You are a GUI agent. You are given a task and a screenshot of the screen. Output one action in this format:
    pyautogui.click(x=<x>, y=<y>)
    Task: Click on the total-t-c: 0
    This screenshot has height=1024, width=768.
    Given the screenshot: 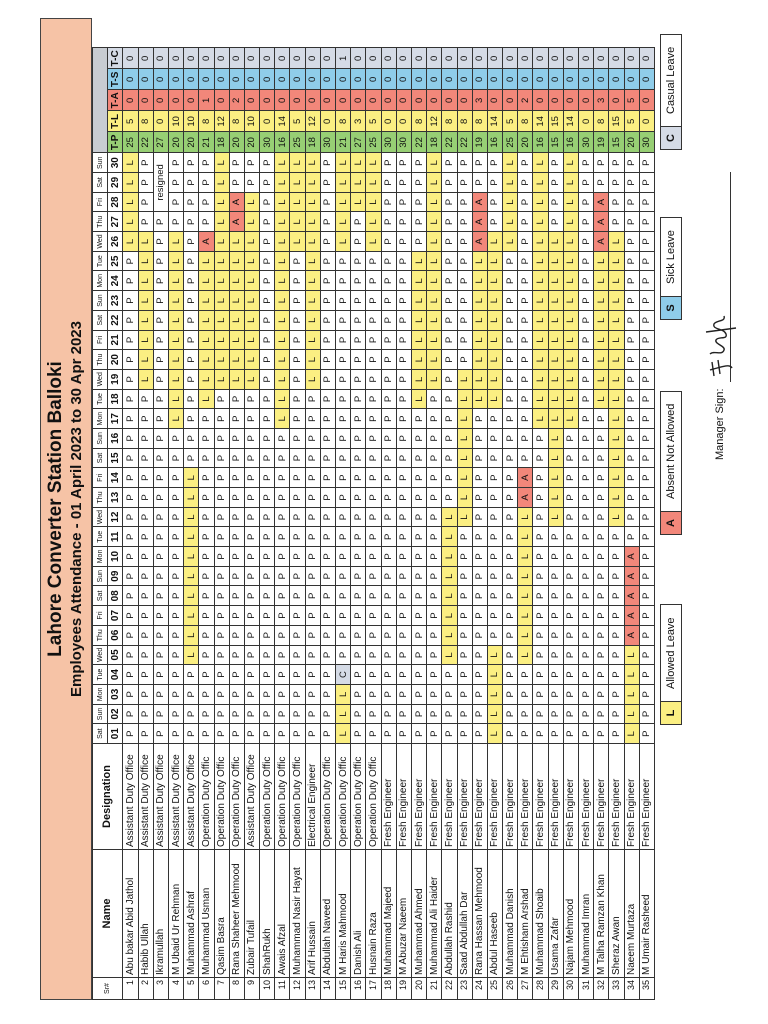 What is the action you would take?
    pyautogui.click(x=191, y=58)
    